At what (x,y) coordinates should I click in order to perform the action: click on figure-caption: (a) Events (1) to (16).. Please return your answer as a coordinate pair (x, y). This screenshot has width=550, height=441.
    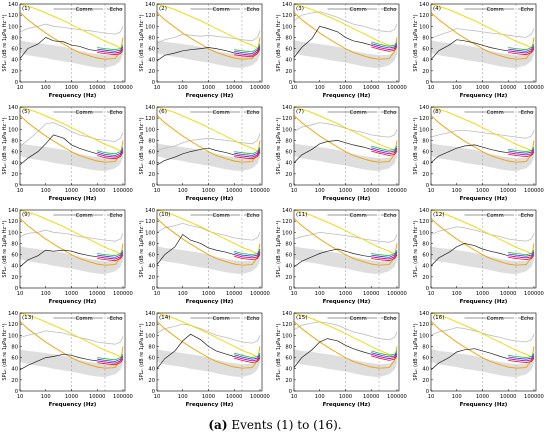
    Looking at the image, I should click on (275, 425).